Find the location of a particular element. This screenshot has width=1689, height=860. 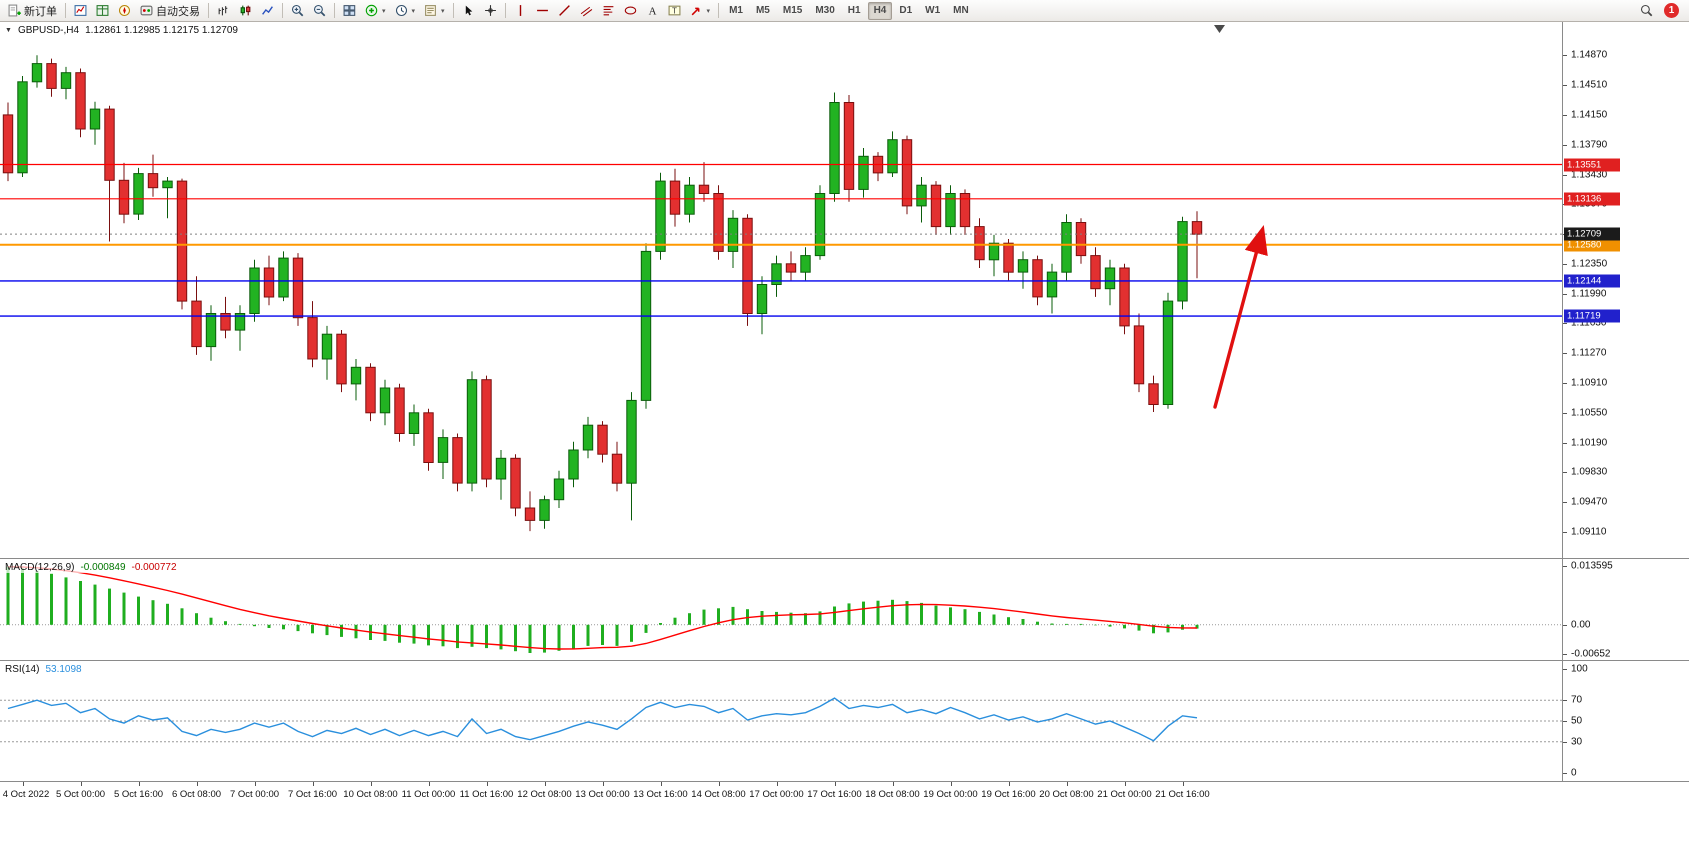

auto-trading-button: 自动交易 is located at coordinates (170, 11).